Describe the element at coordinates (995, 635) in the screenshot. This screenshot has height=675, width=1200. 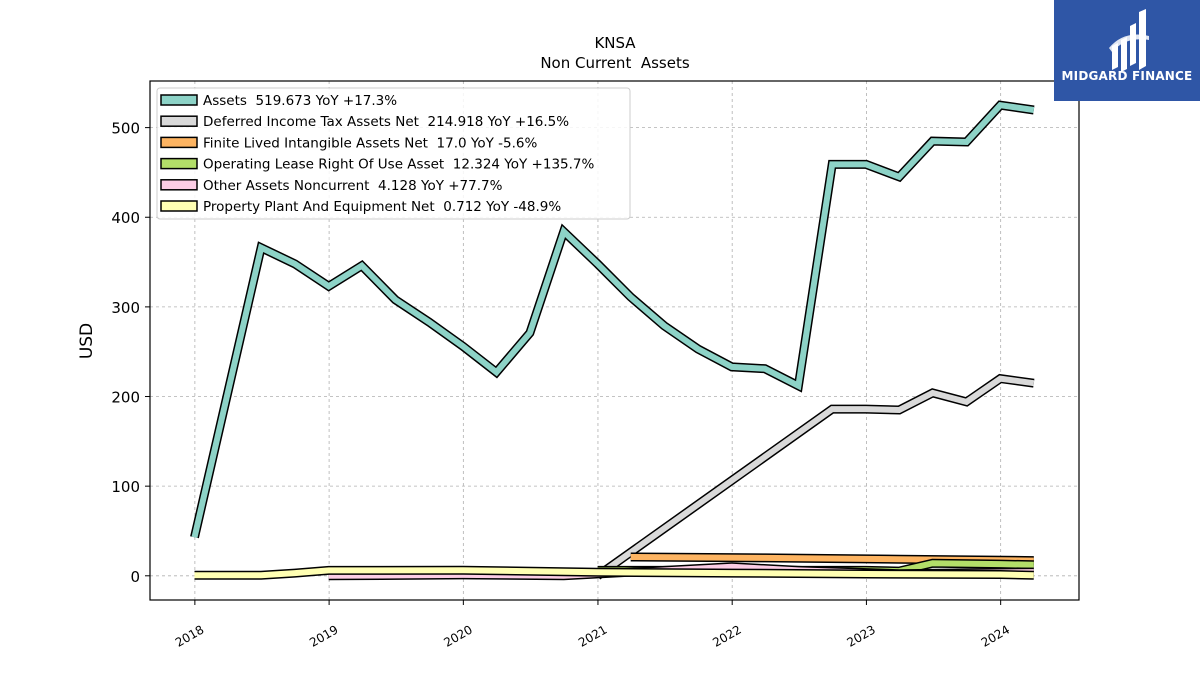
I see `x-tick-label: 2024` at that location.